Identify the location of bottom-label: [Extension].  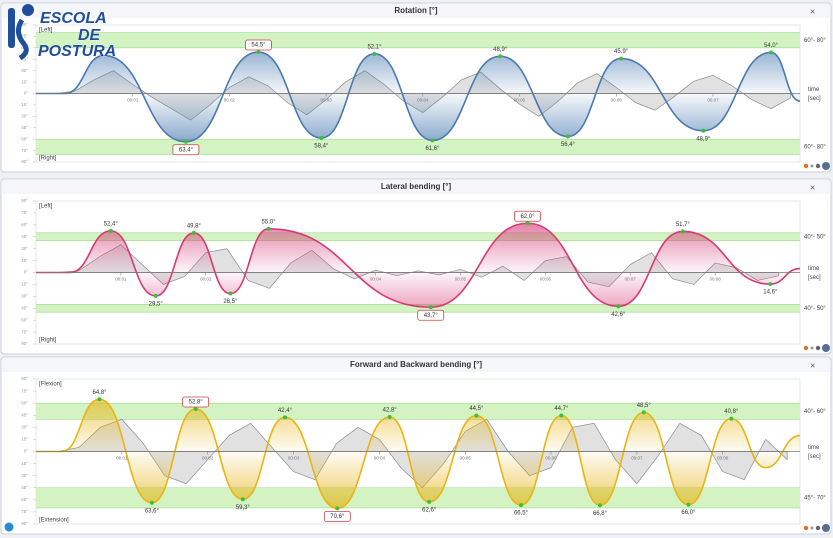
(54, 521).